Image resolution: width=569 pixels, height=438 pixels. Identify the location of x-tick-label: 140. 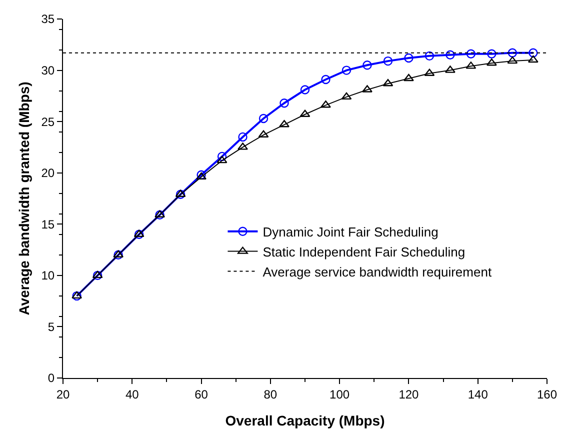
(478, 394).